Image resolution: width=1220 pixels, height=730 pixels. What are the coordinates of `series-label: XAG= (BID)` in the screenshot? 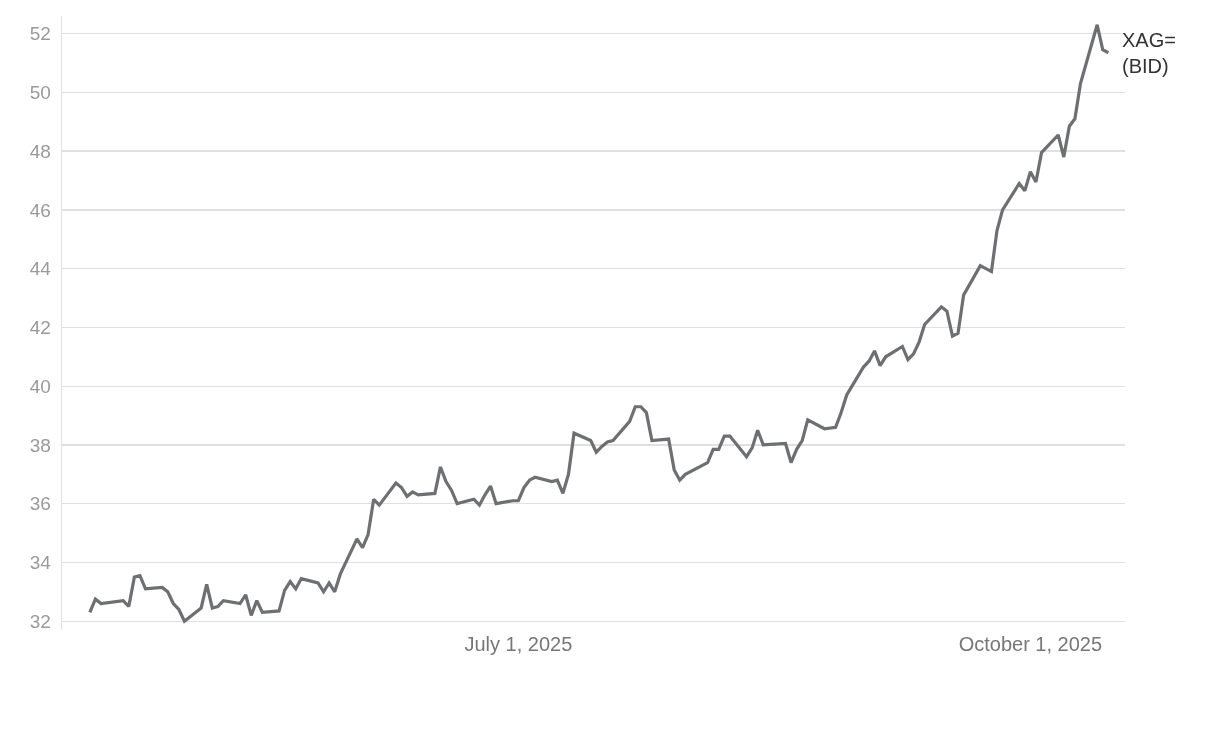 It's located at (1149, 53).